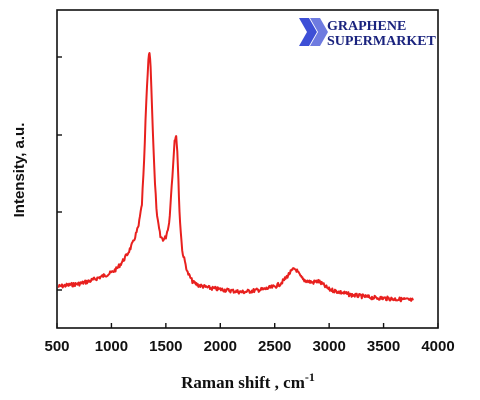  What do you see at coordinates (310, 377) in the screenshot?
I see `x-axis-title-superscript: -1` at bounding box center [310, 377].